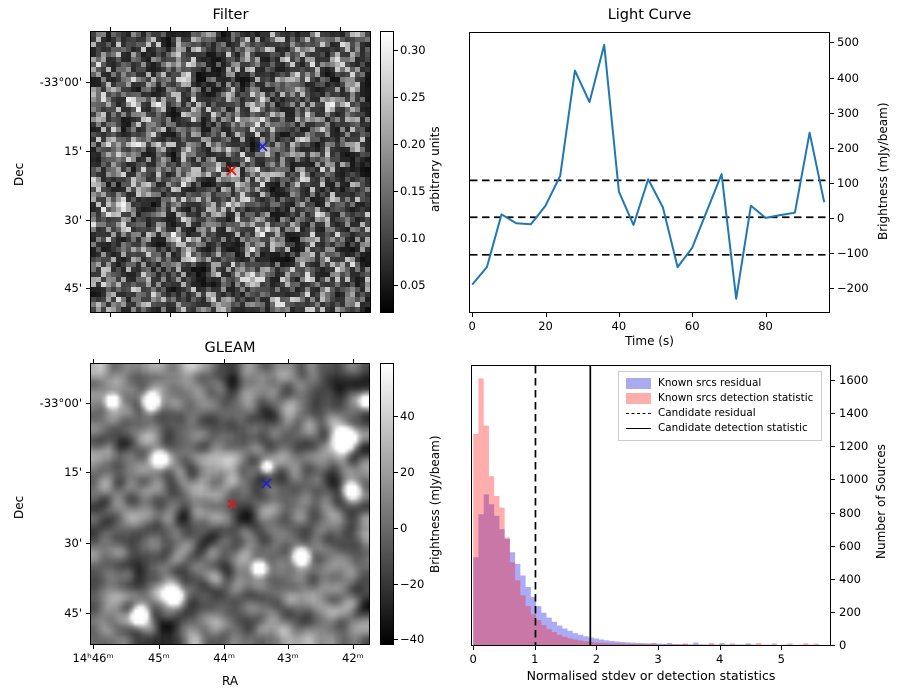 This screenshot has width=907, height=699. Describe the element at coordinates (73, 542) in the screenshot. I see `gleam-ytick-label: 30'` at that location.